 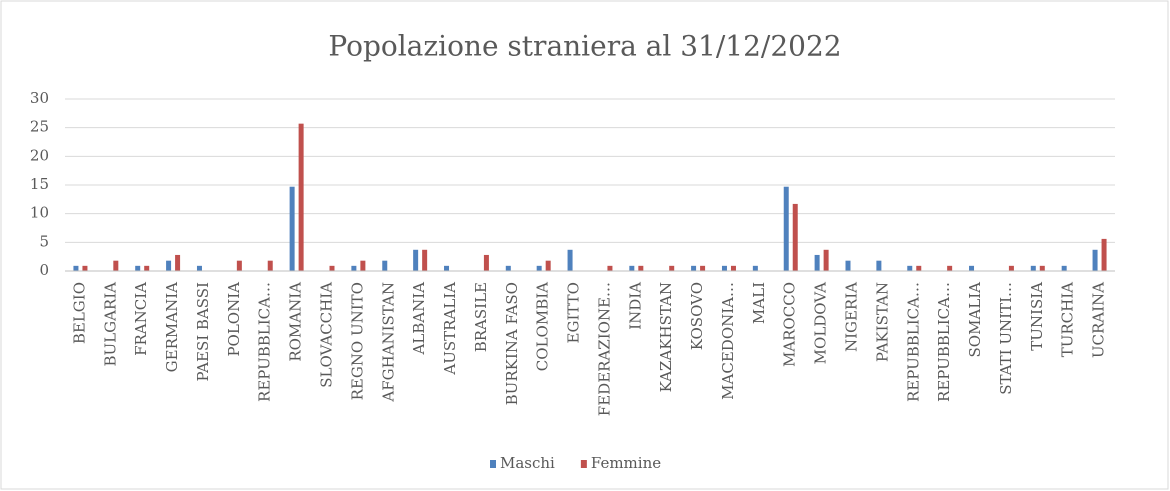 What do you see at coordinates (481, 317) in the screenshot?
I see `x-tick-label: BRASILE` at bounding box center [481, 317].